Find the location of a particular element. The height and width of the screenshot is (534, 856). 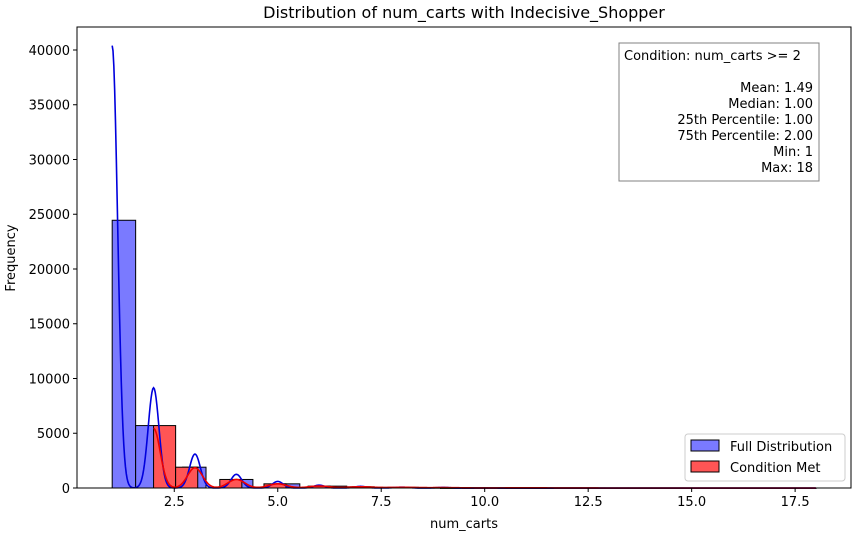

x-tick-label: 17.5 is located at coordinates (795, 502).